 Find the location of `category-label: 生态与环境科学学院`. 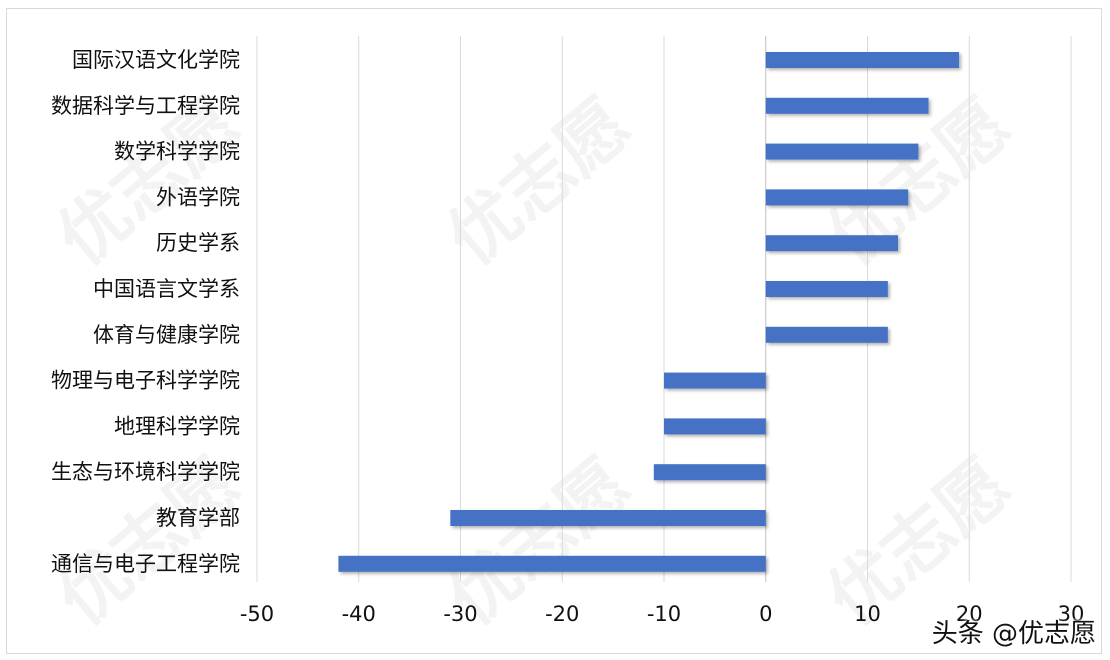

category-label: 生态与环境科学学院 is located at coordinates (145, 472).